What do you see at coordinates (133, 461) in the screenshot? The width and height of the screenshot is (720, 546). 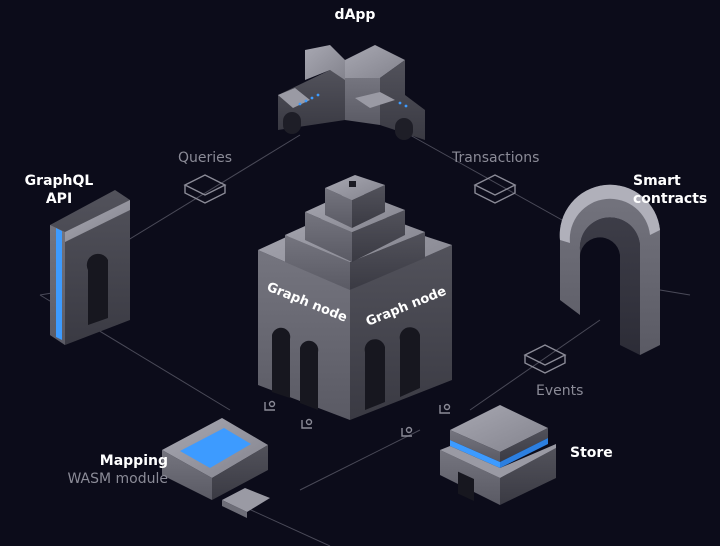 I see `mapping-label-line1: Mapping` at bounding box center [133, 461].